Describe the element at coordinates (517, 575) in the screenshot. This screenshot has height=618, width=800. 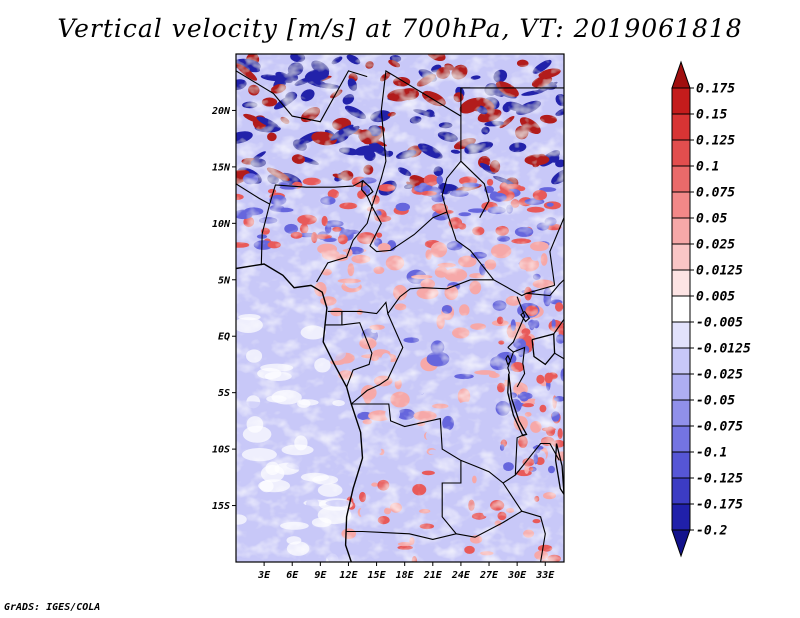
I see `lon-tick-label: 30E` at that location.